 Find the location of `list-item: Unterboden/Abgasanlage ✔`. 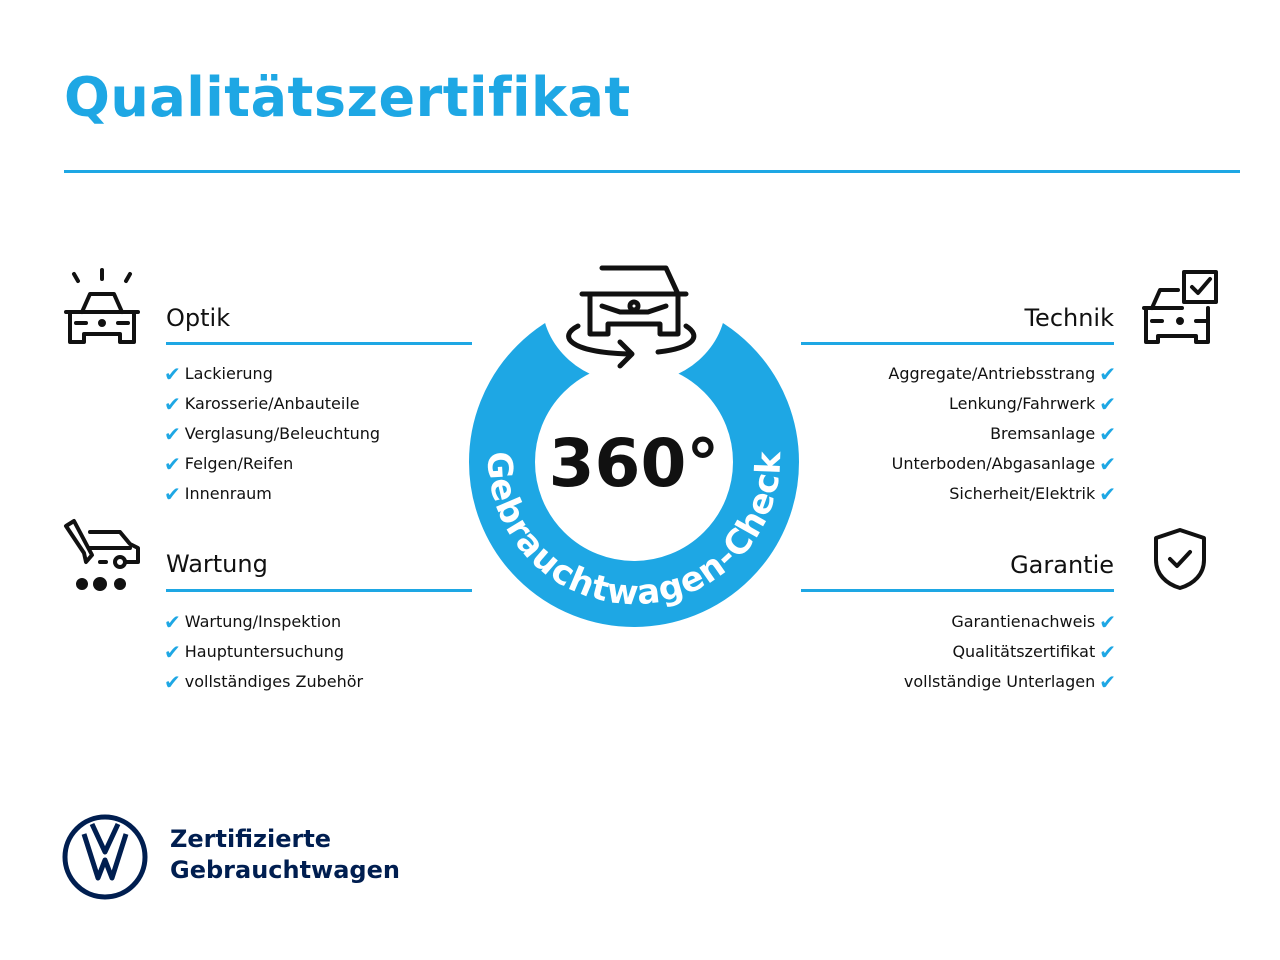

list-item: Unterboden/Abgasanlage ✔ is located at coordinates (1002, 464).